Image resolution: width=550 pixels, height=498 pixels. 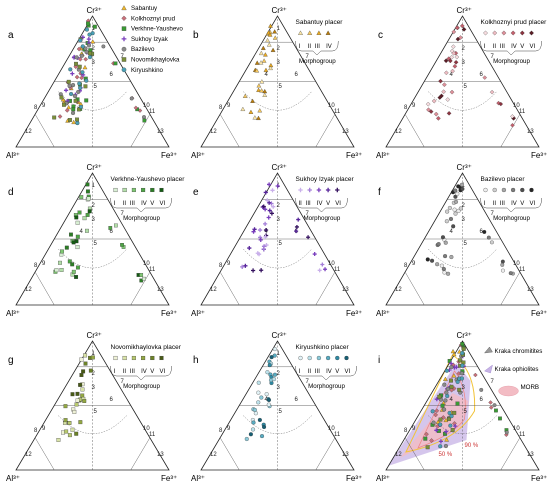 I want to click on morphogroup-roman-I: I, so click(x=300, y=47).